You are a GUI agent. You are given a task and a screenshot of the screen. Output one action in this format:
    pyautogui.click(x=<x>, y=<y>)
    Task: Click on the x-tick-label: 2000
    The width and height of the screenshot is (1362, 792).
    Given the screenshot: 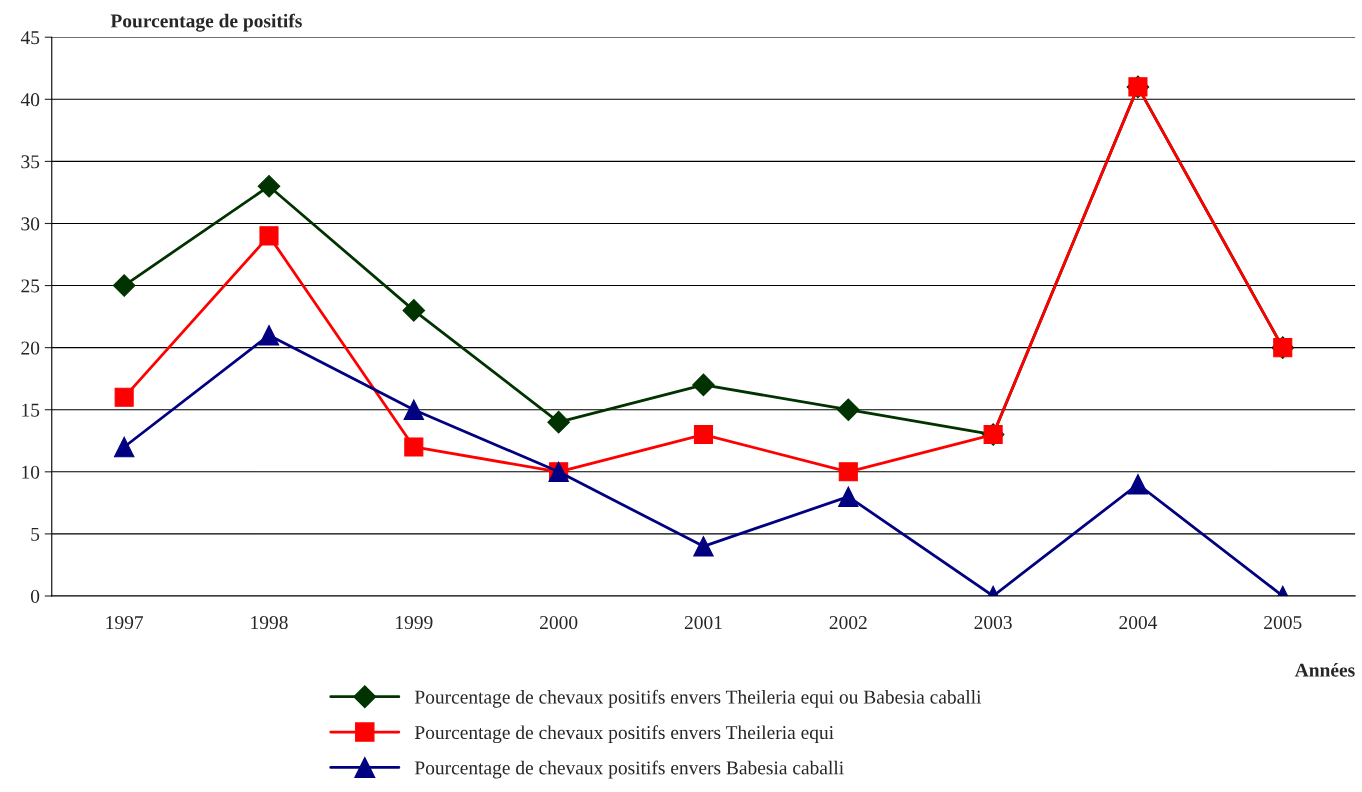 What is the action you would take?
    pyautogui.click(x=559, y=622)
    